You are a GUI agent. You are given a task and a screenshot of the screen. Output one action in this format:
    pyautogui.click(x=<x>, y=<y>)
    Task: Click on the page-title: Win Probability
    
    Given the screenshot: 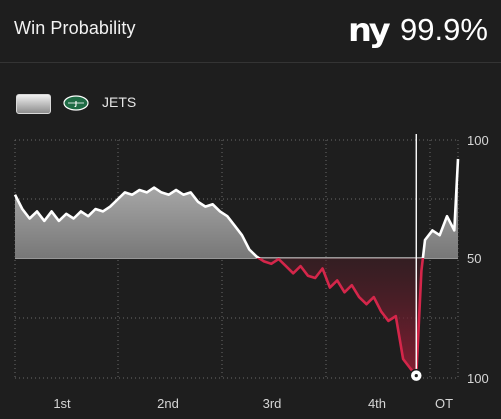 What is the action you would take?
    pyautogui.click(x=75, y=28)
    